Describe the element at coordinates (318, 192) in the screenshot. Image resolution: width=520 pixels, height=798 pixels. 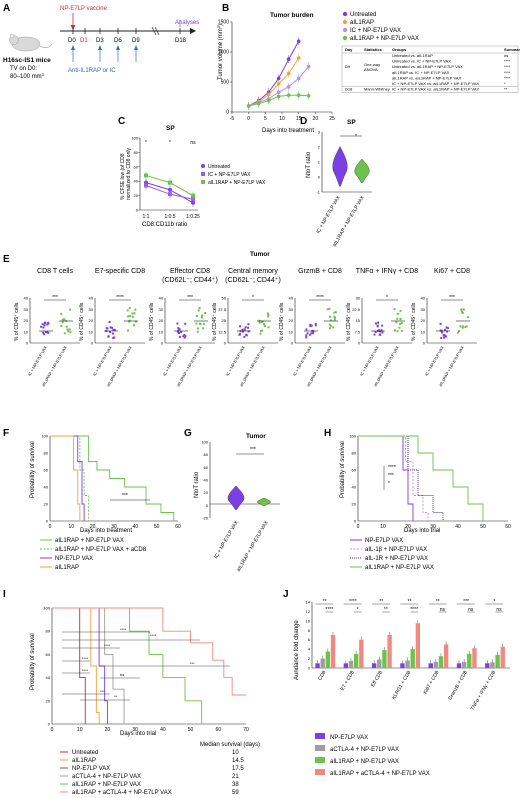
I see `y-tick-label: -1` at that location.